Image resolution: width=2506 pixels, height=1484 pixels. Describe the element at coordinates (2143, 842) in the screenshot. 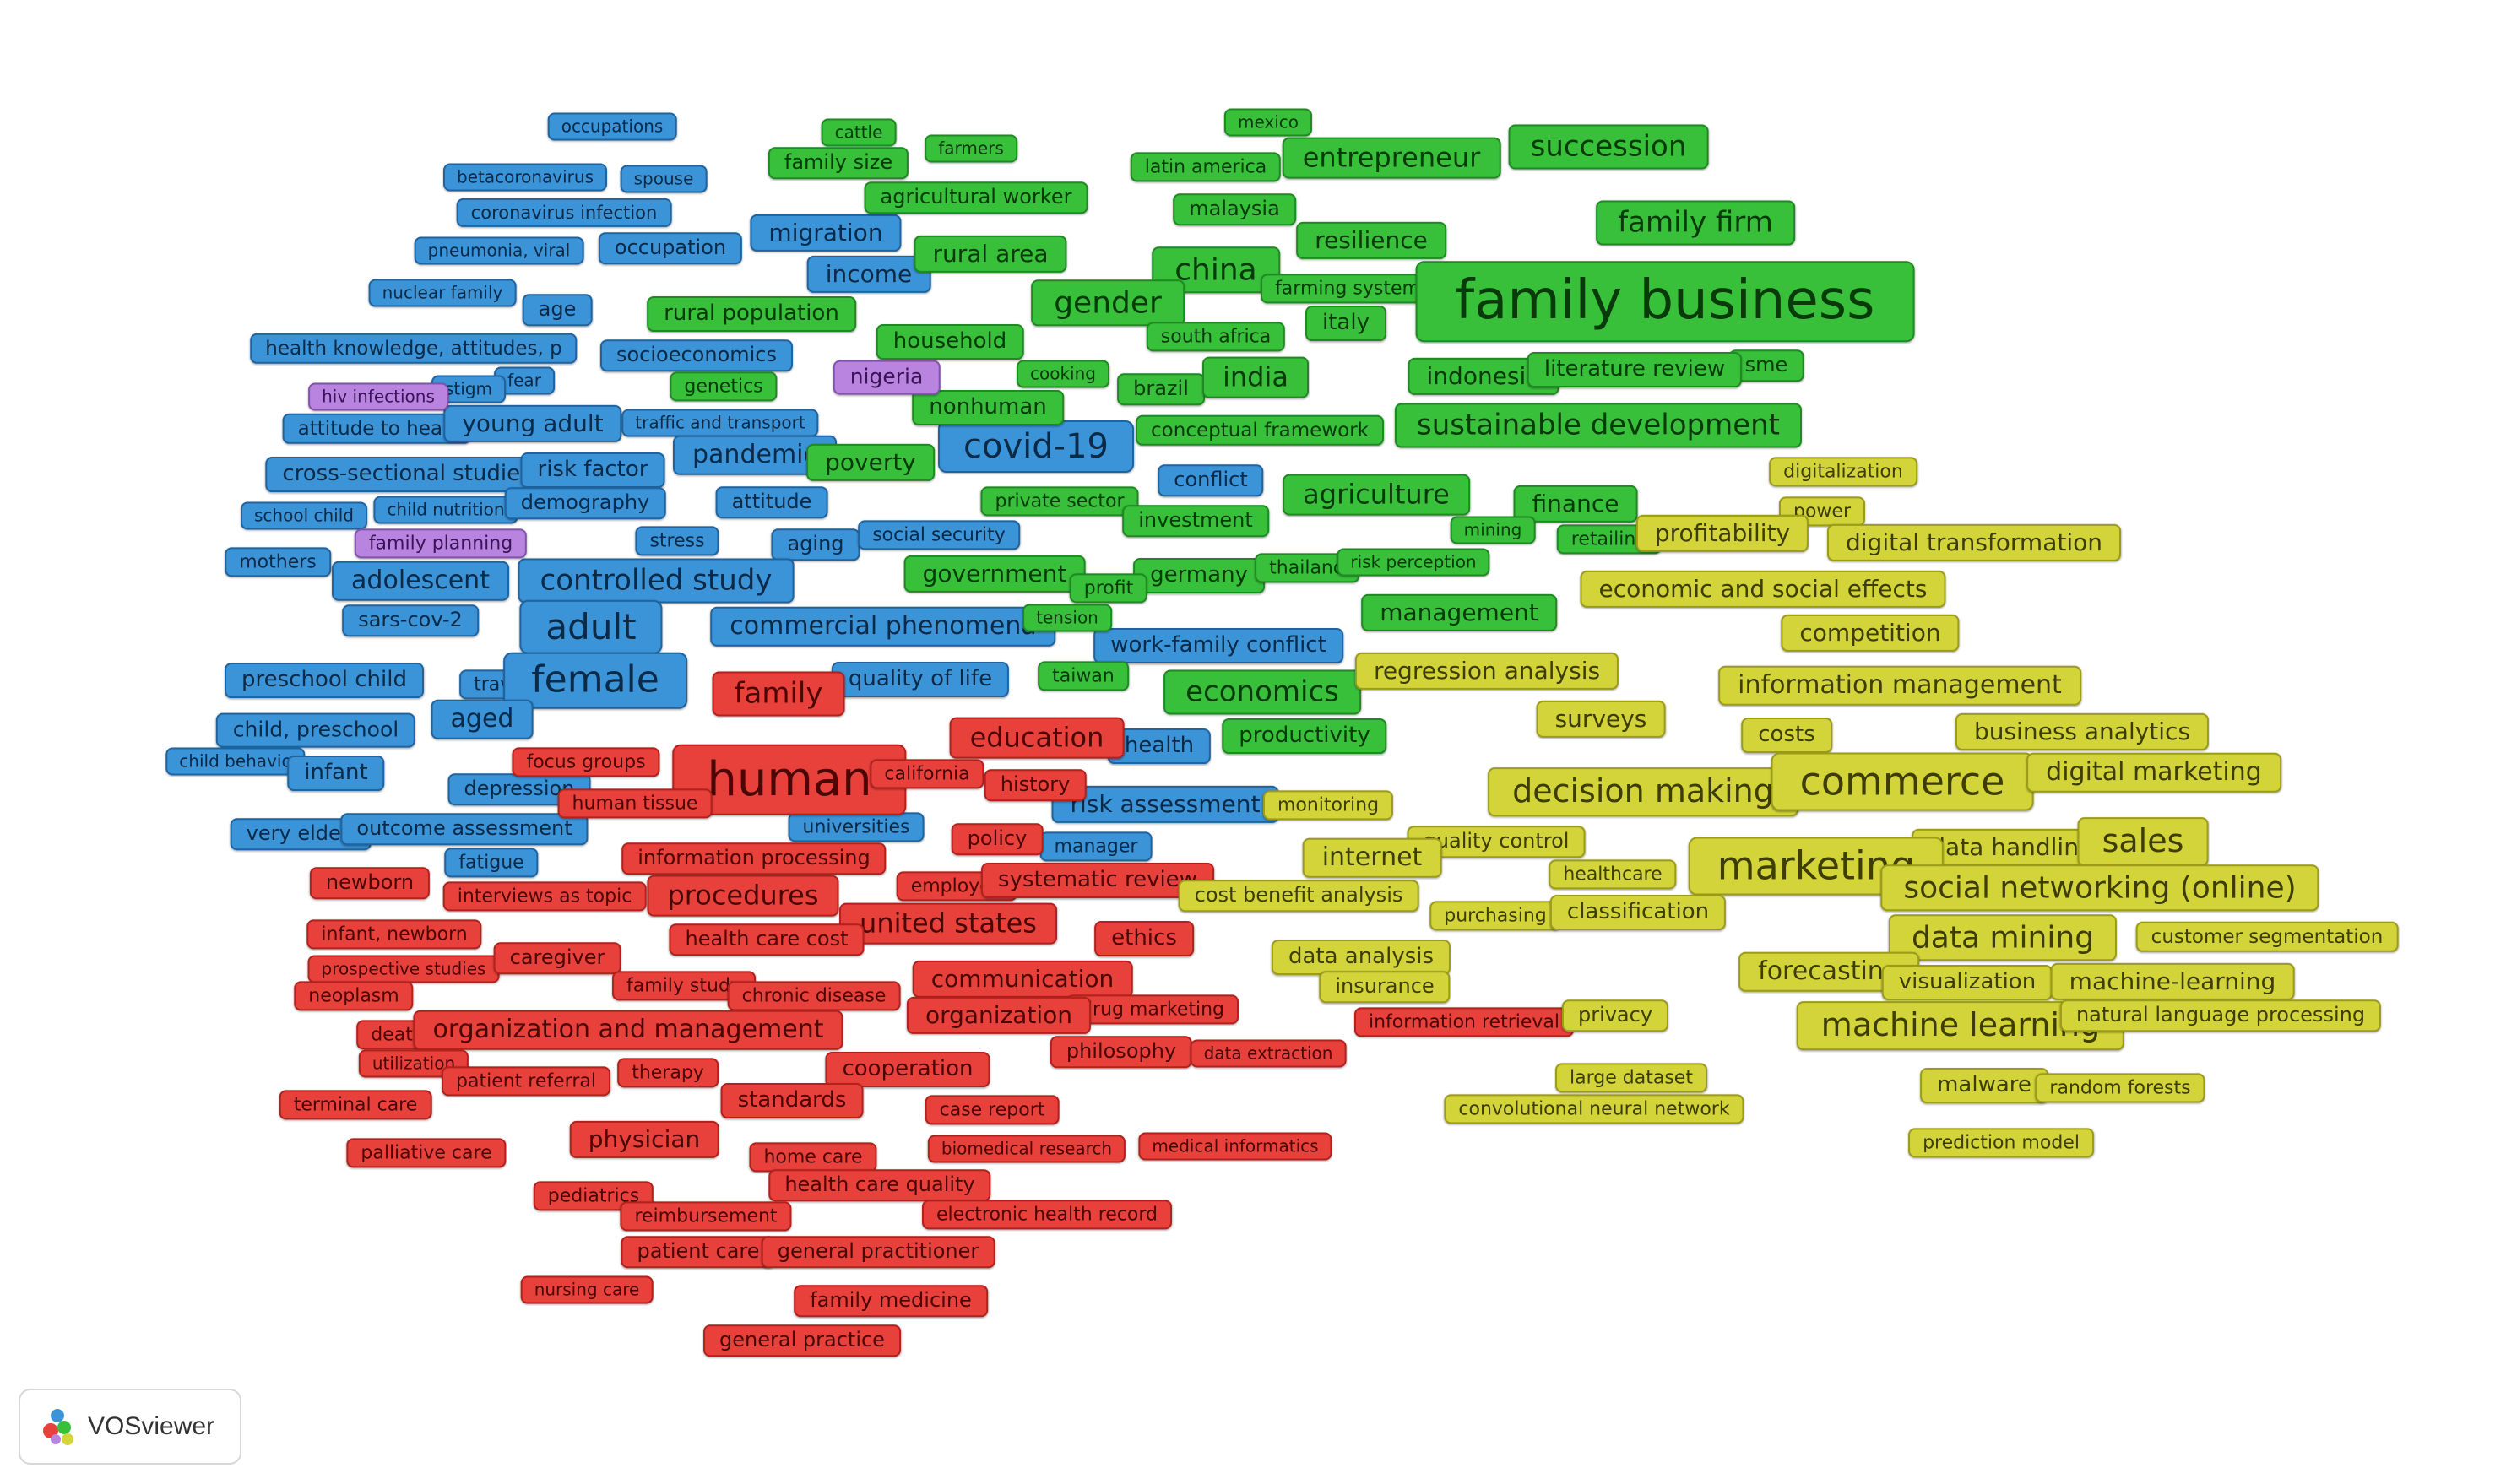

I see `keyword-node: sales` at that location.